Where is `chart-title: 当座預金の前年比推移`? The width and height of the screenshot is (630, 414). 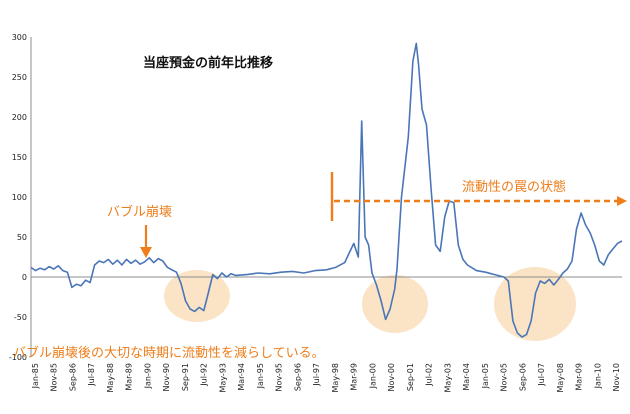 chart-title: 当座預金の前年比推移 is located at coordinates (208, 63).